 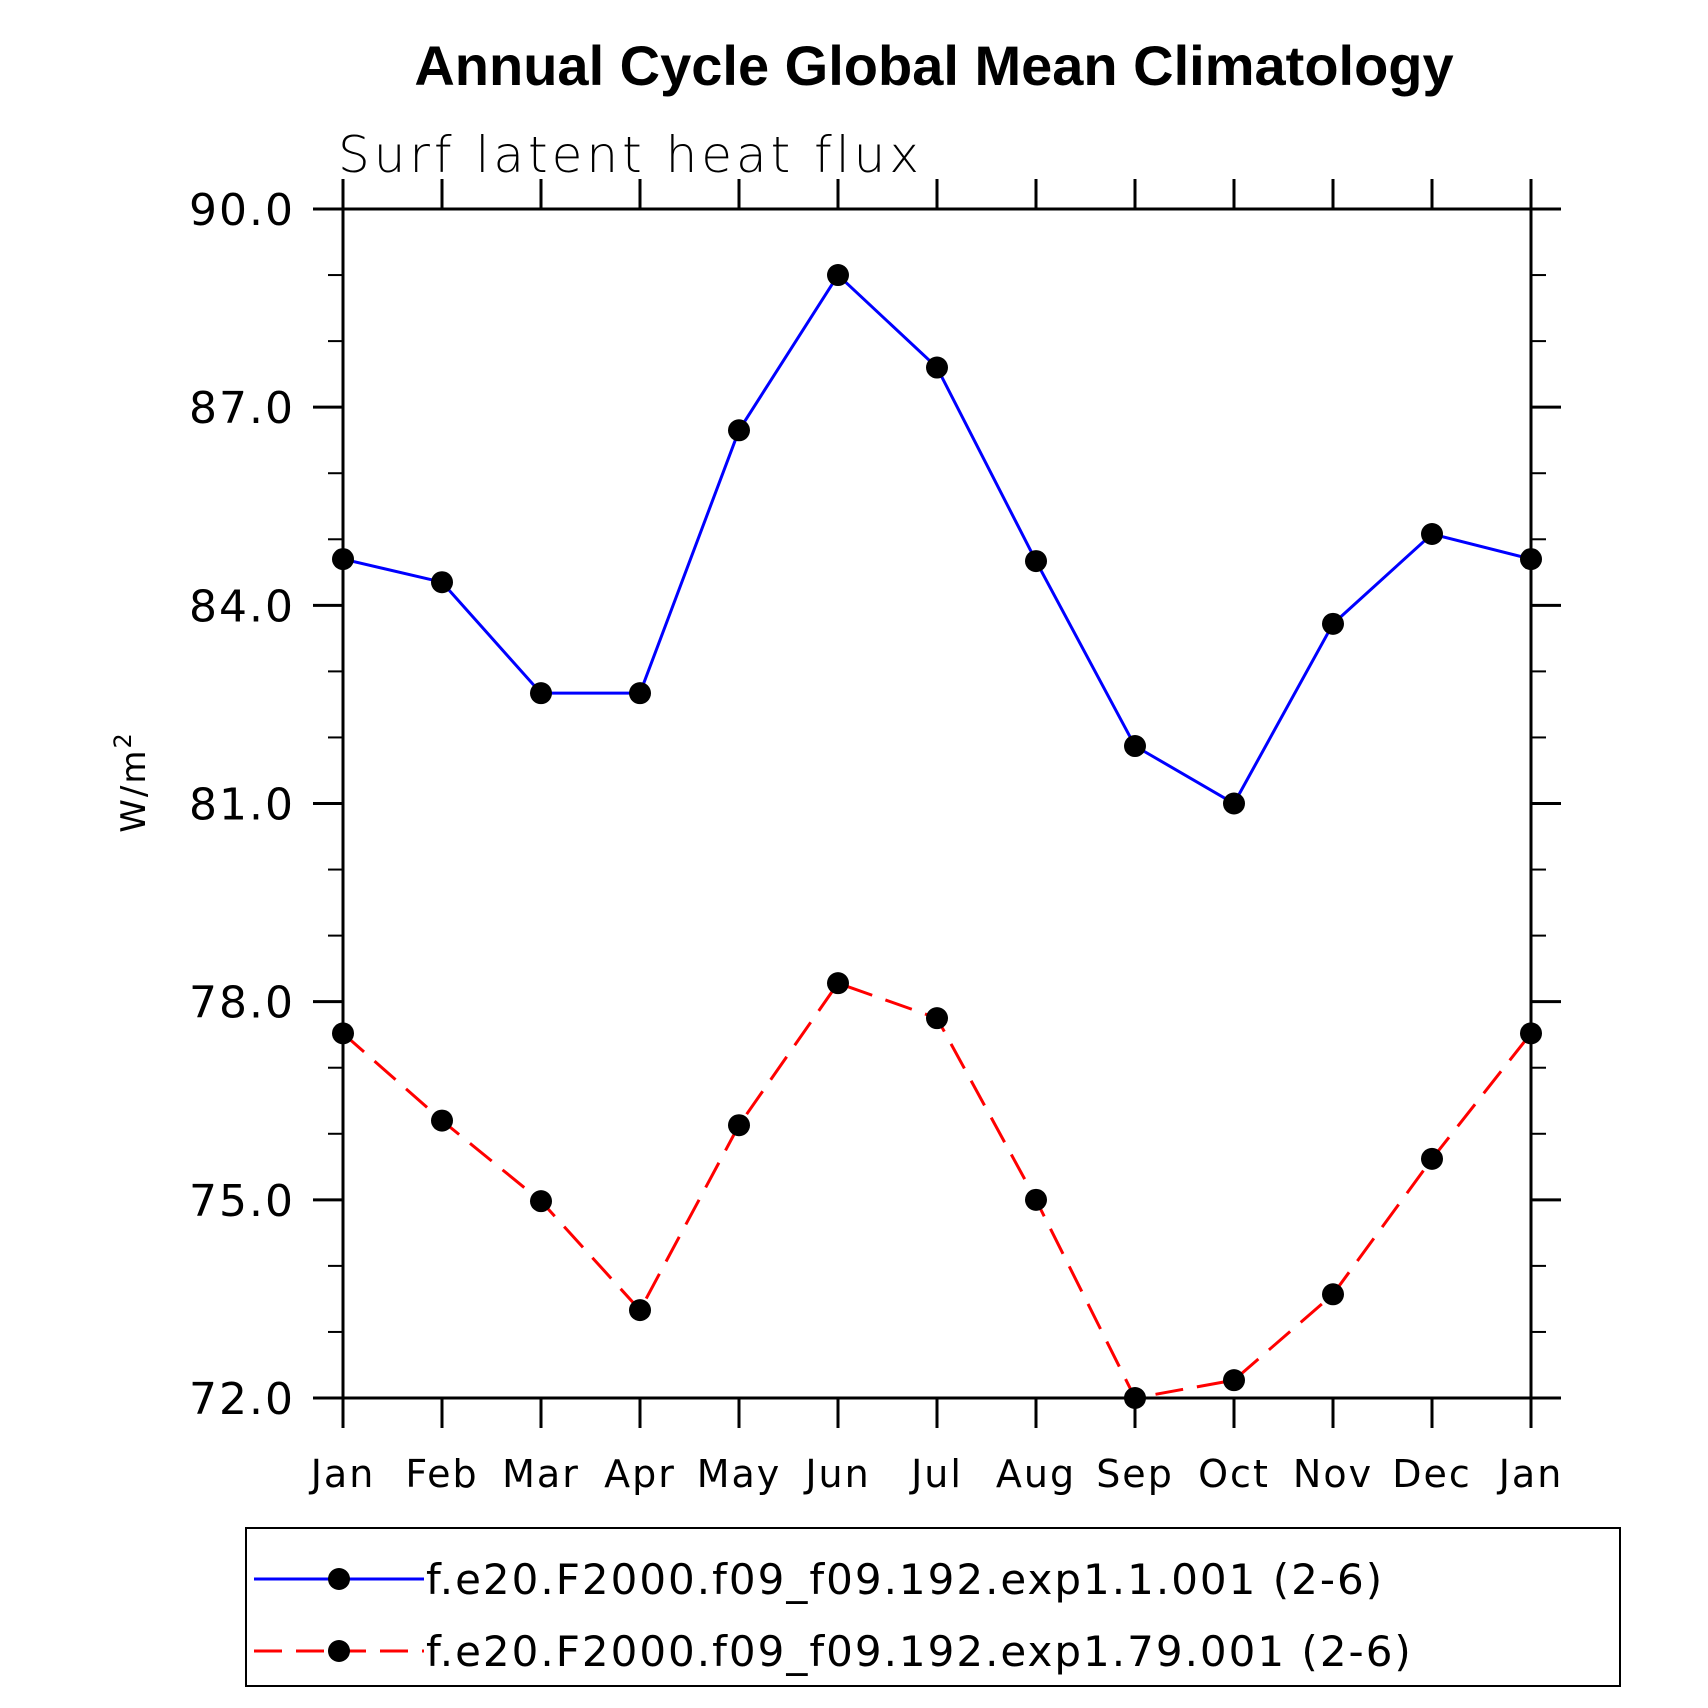 I want to click on chart-subtitle: Surf latent heat flux, so click(x=630, y=155).